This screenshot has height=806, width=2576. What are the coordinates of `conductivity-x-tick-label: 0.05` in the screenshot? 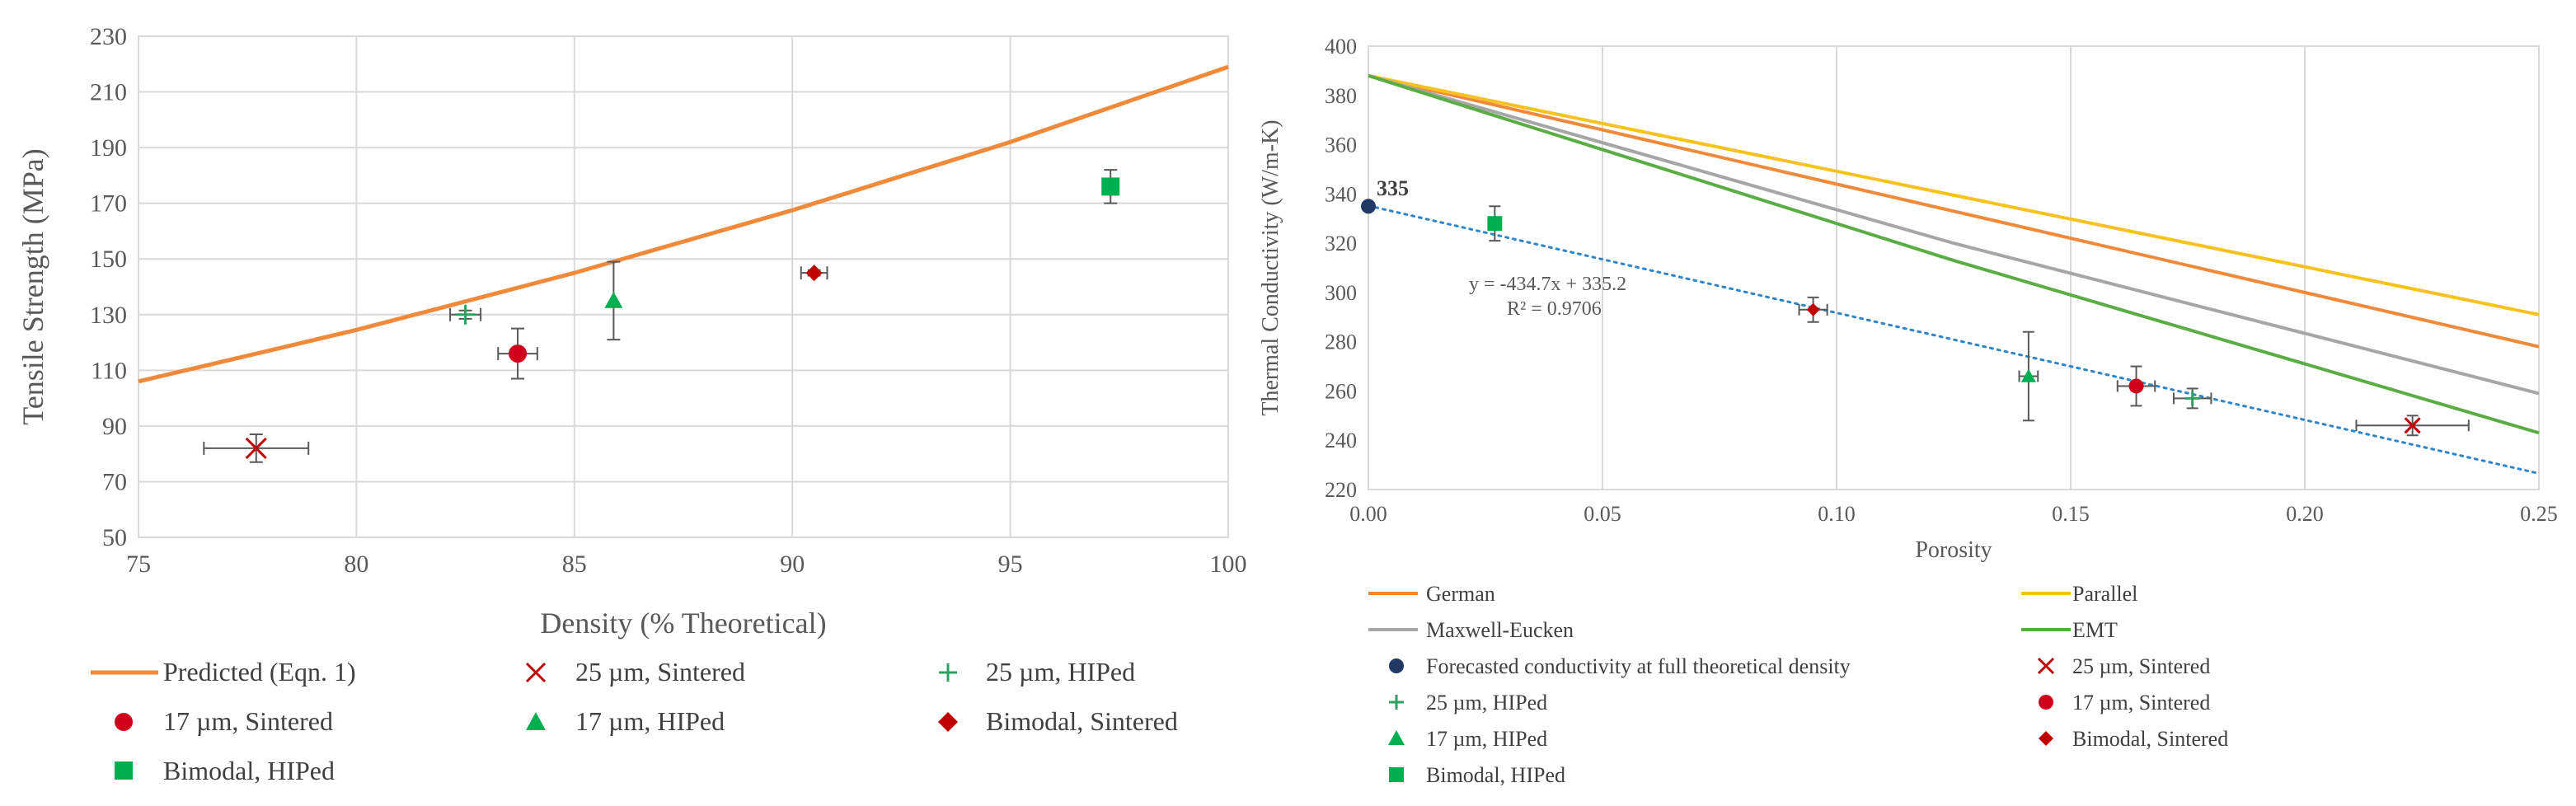 It's located at (1603, 514).